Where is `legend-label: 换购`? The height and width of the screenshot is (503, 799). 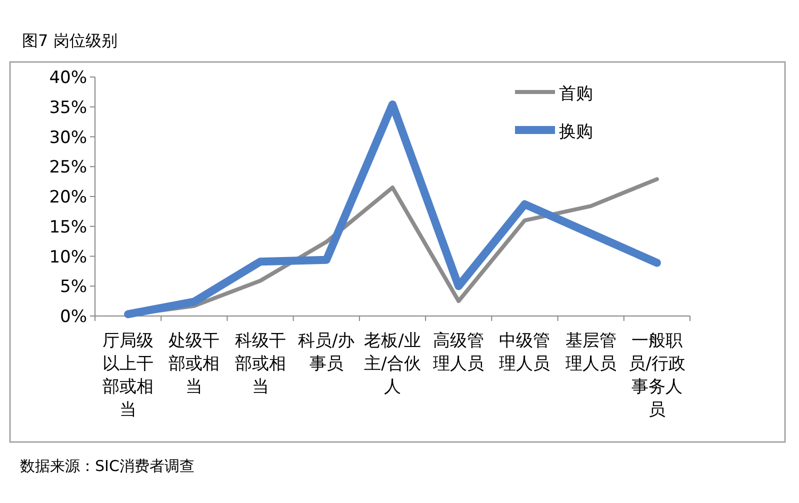 legend-label: 换购 is located at coordinates (576, 132).